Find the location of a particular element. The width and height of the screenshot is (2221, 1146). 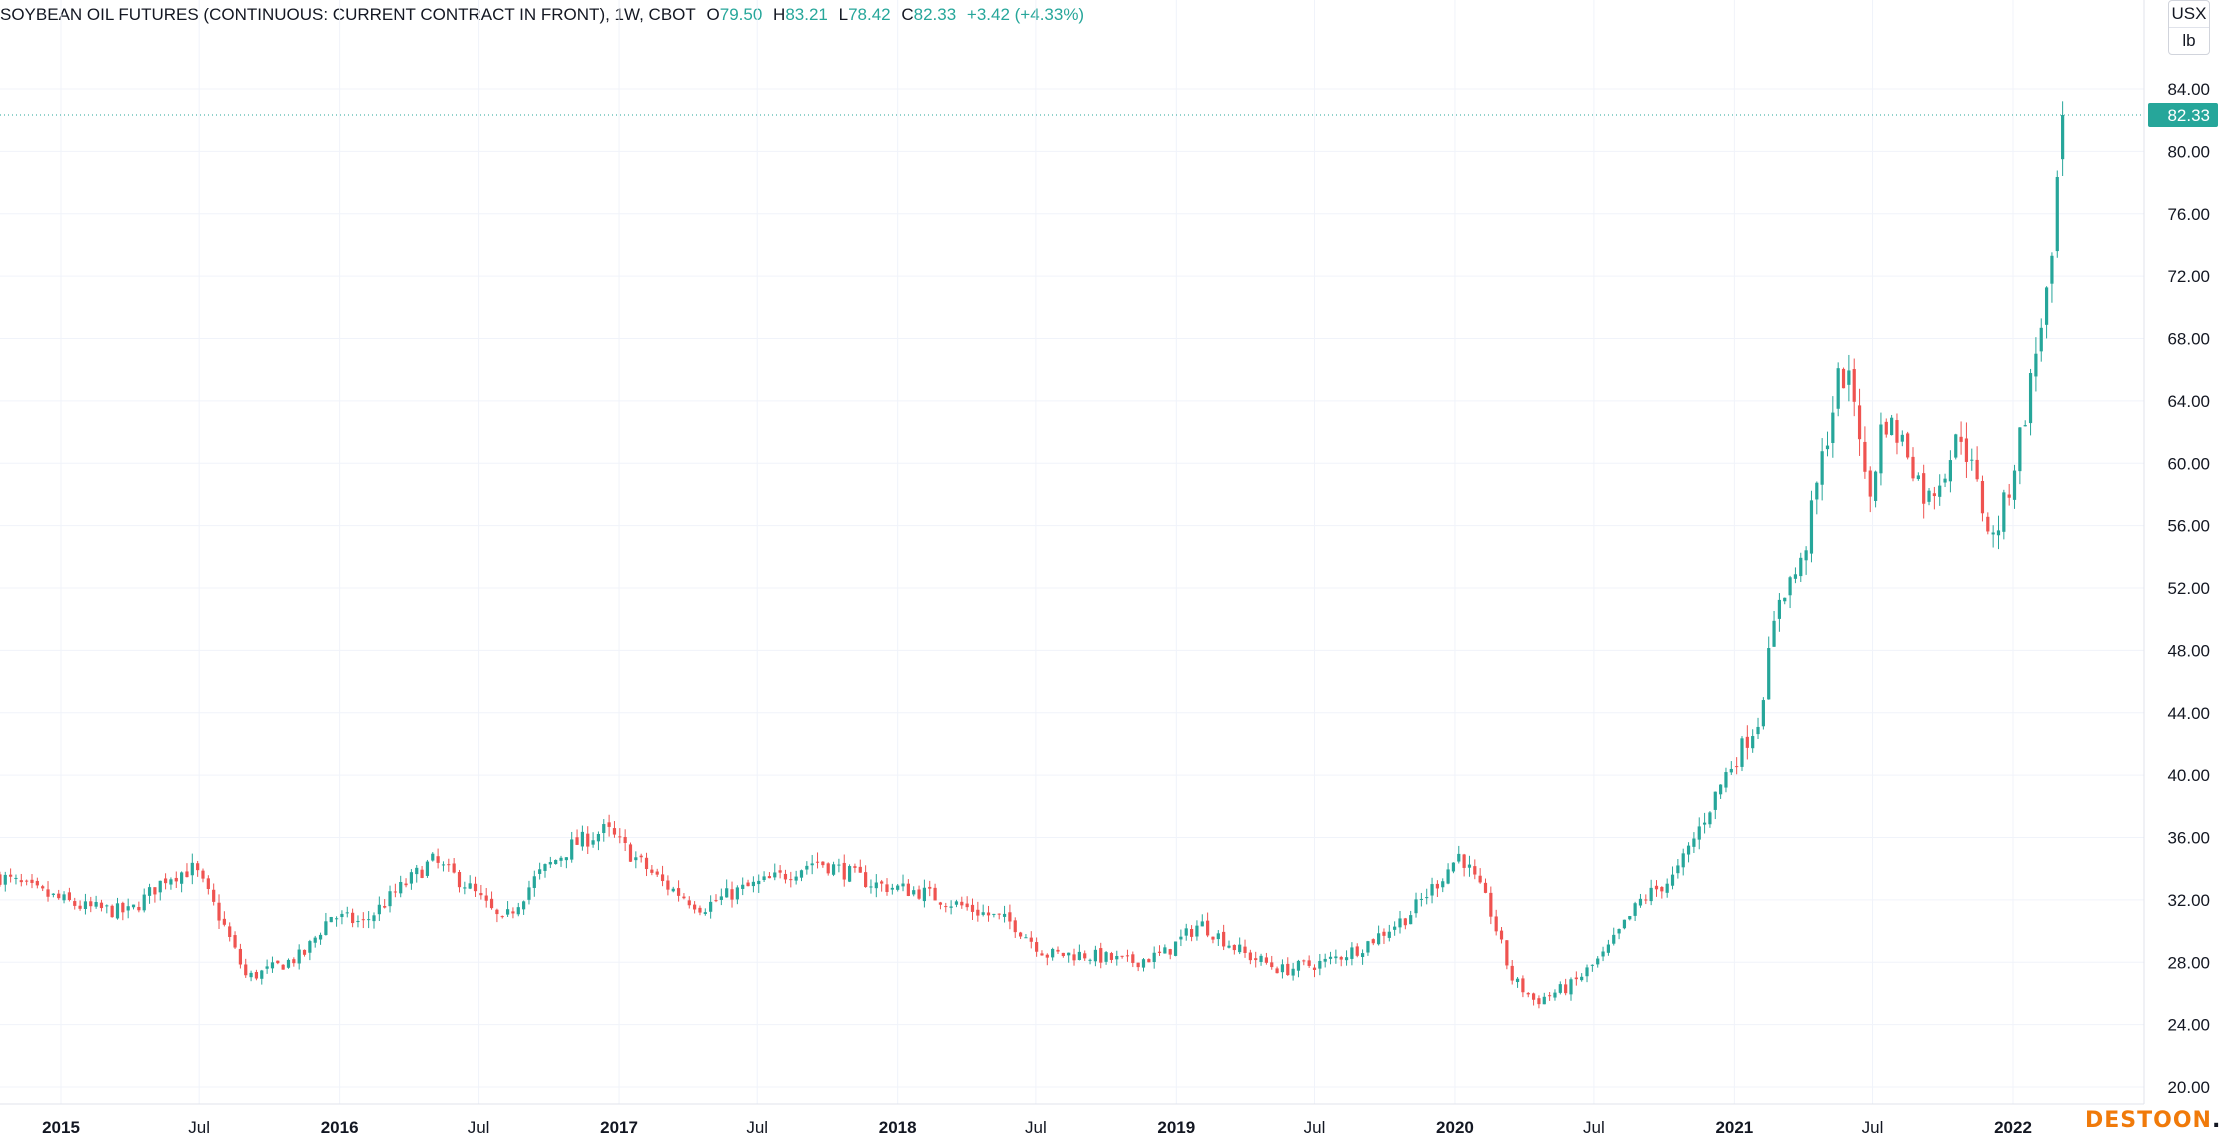

open-value: 79.50 is located at coordinates (741, 14).